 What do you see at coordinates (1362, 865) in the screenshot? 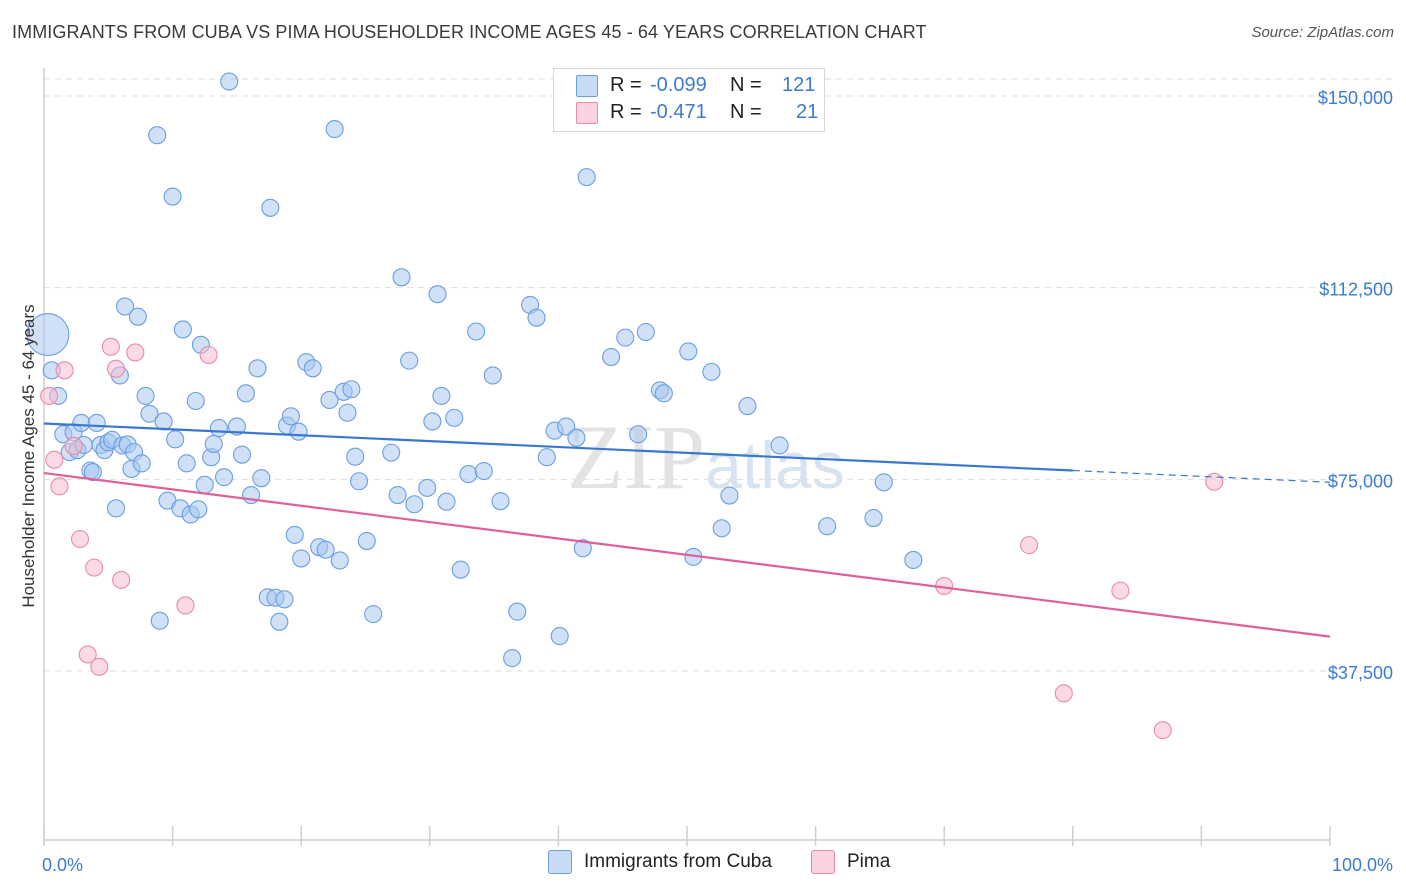
I see `x-tick-label-end: 100.0%` at bounding box center [1362, 865].